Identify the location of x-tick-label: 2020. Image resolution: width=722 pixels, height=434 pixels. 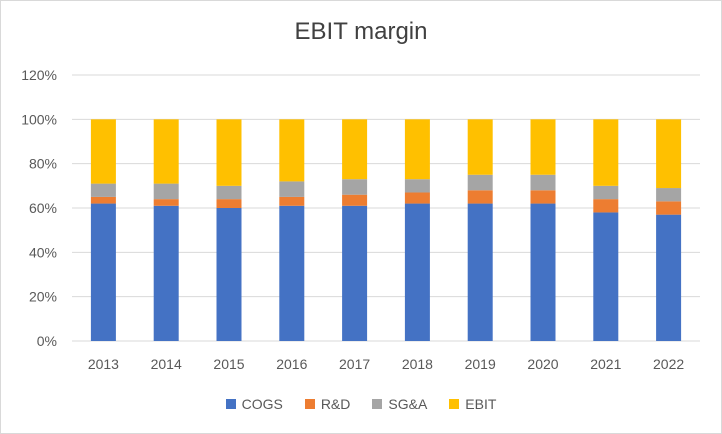
(542, 364).